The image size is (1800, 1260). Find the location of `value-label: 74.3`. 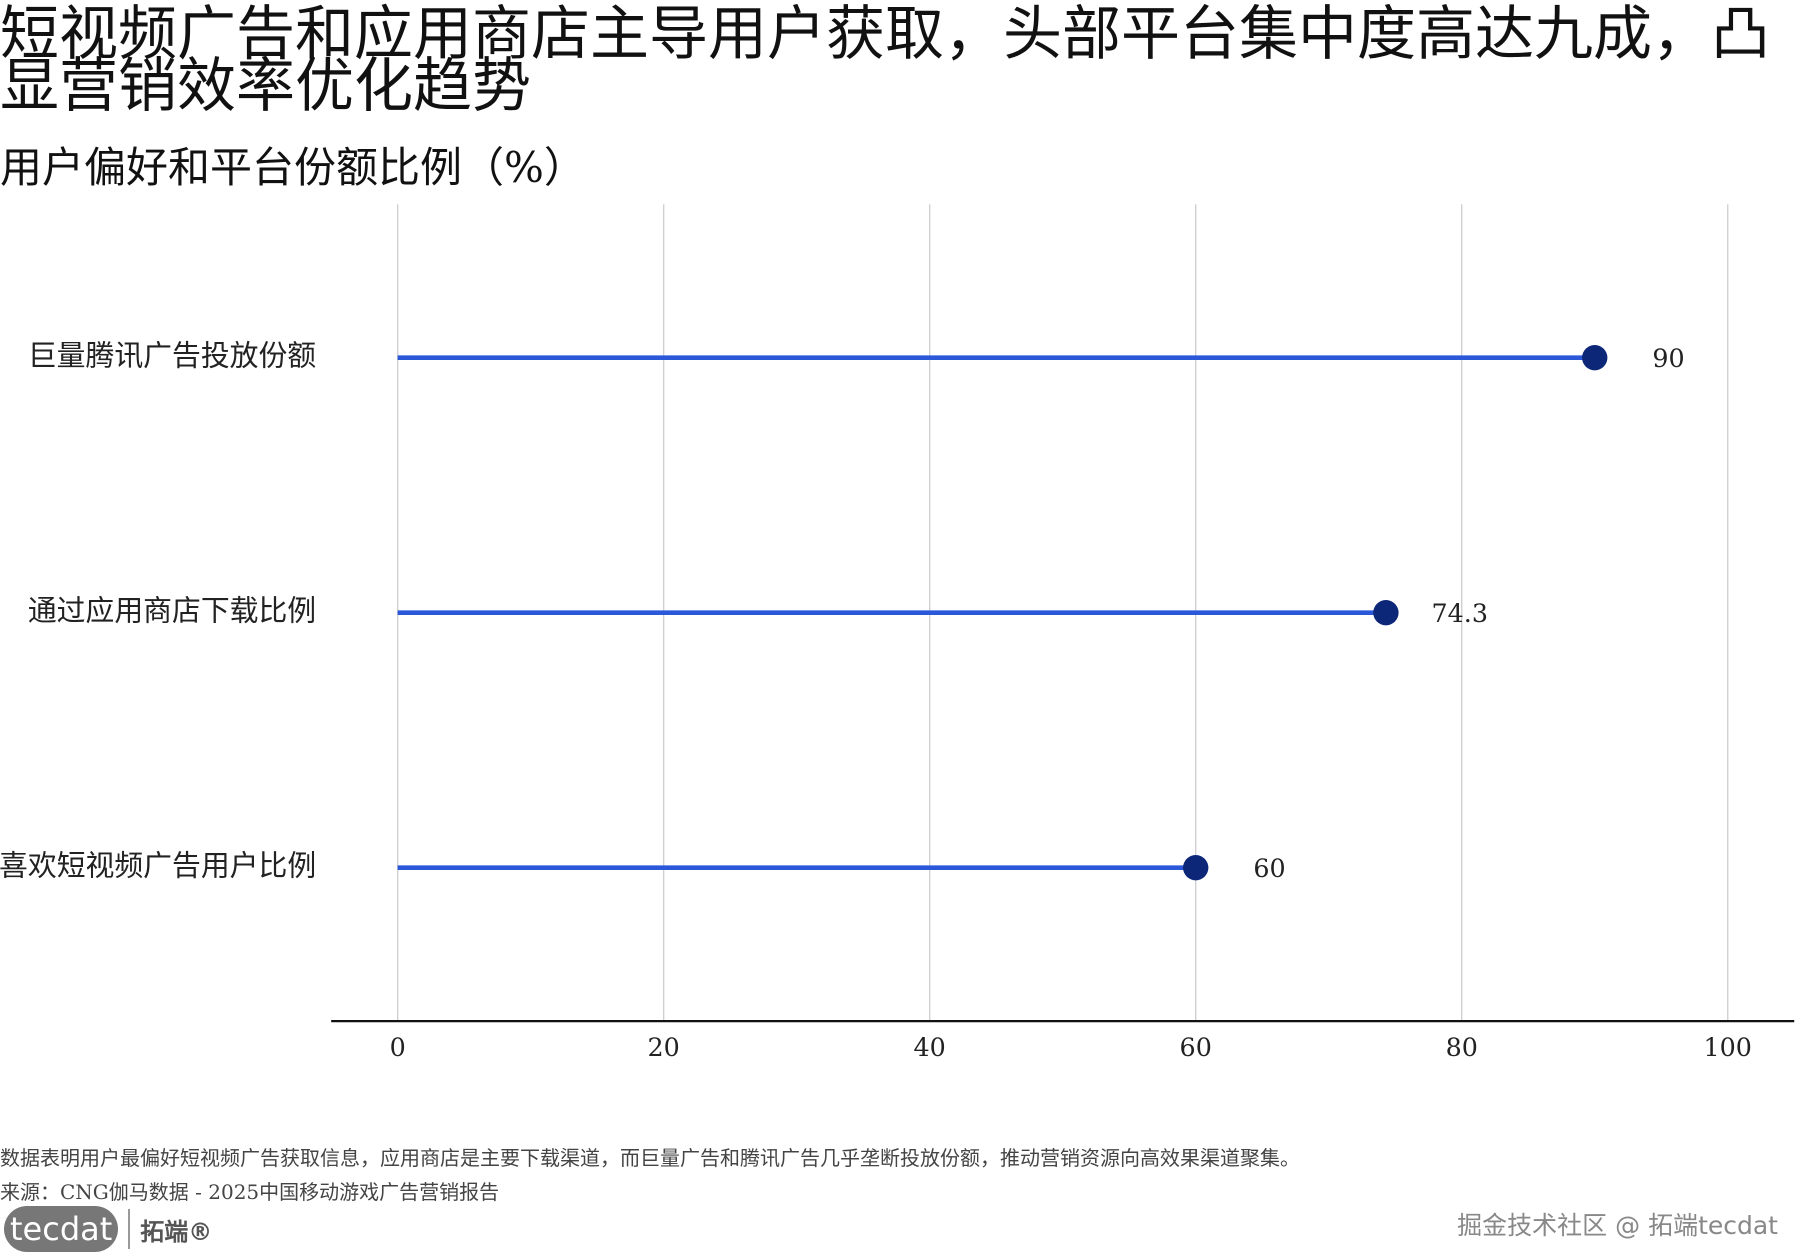

value-label: 74.3 is located at coordinates (1459, 613).